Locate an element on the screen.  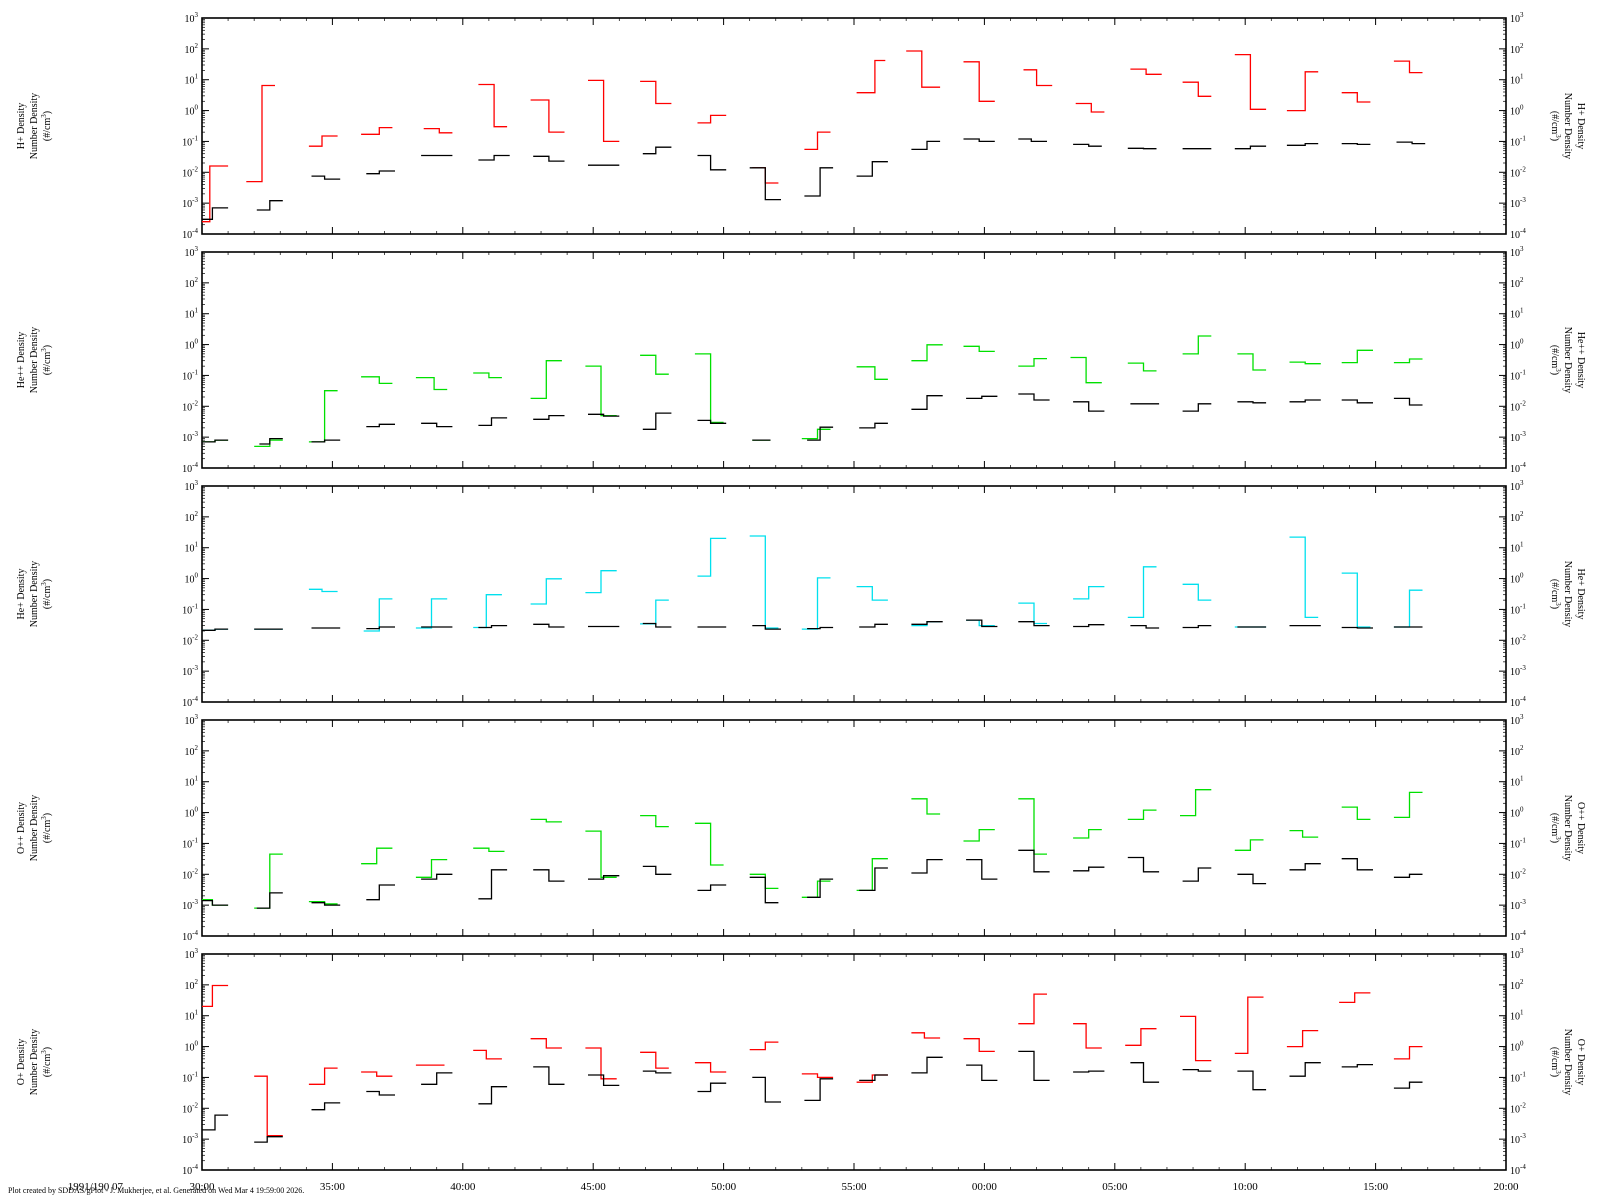
x-tick-label: 00:00 is located at coordinates (985, 1187).